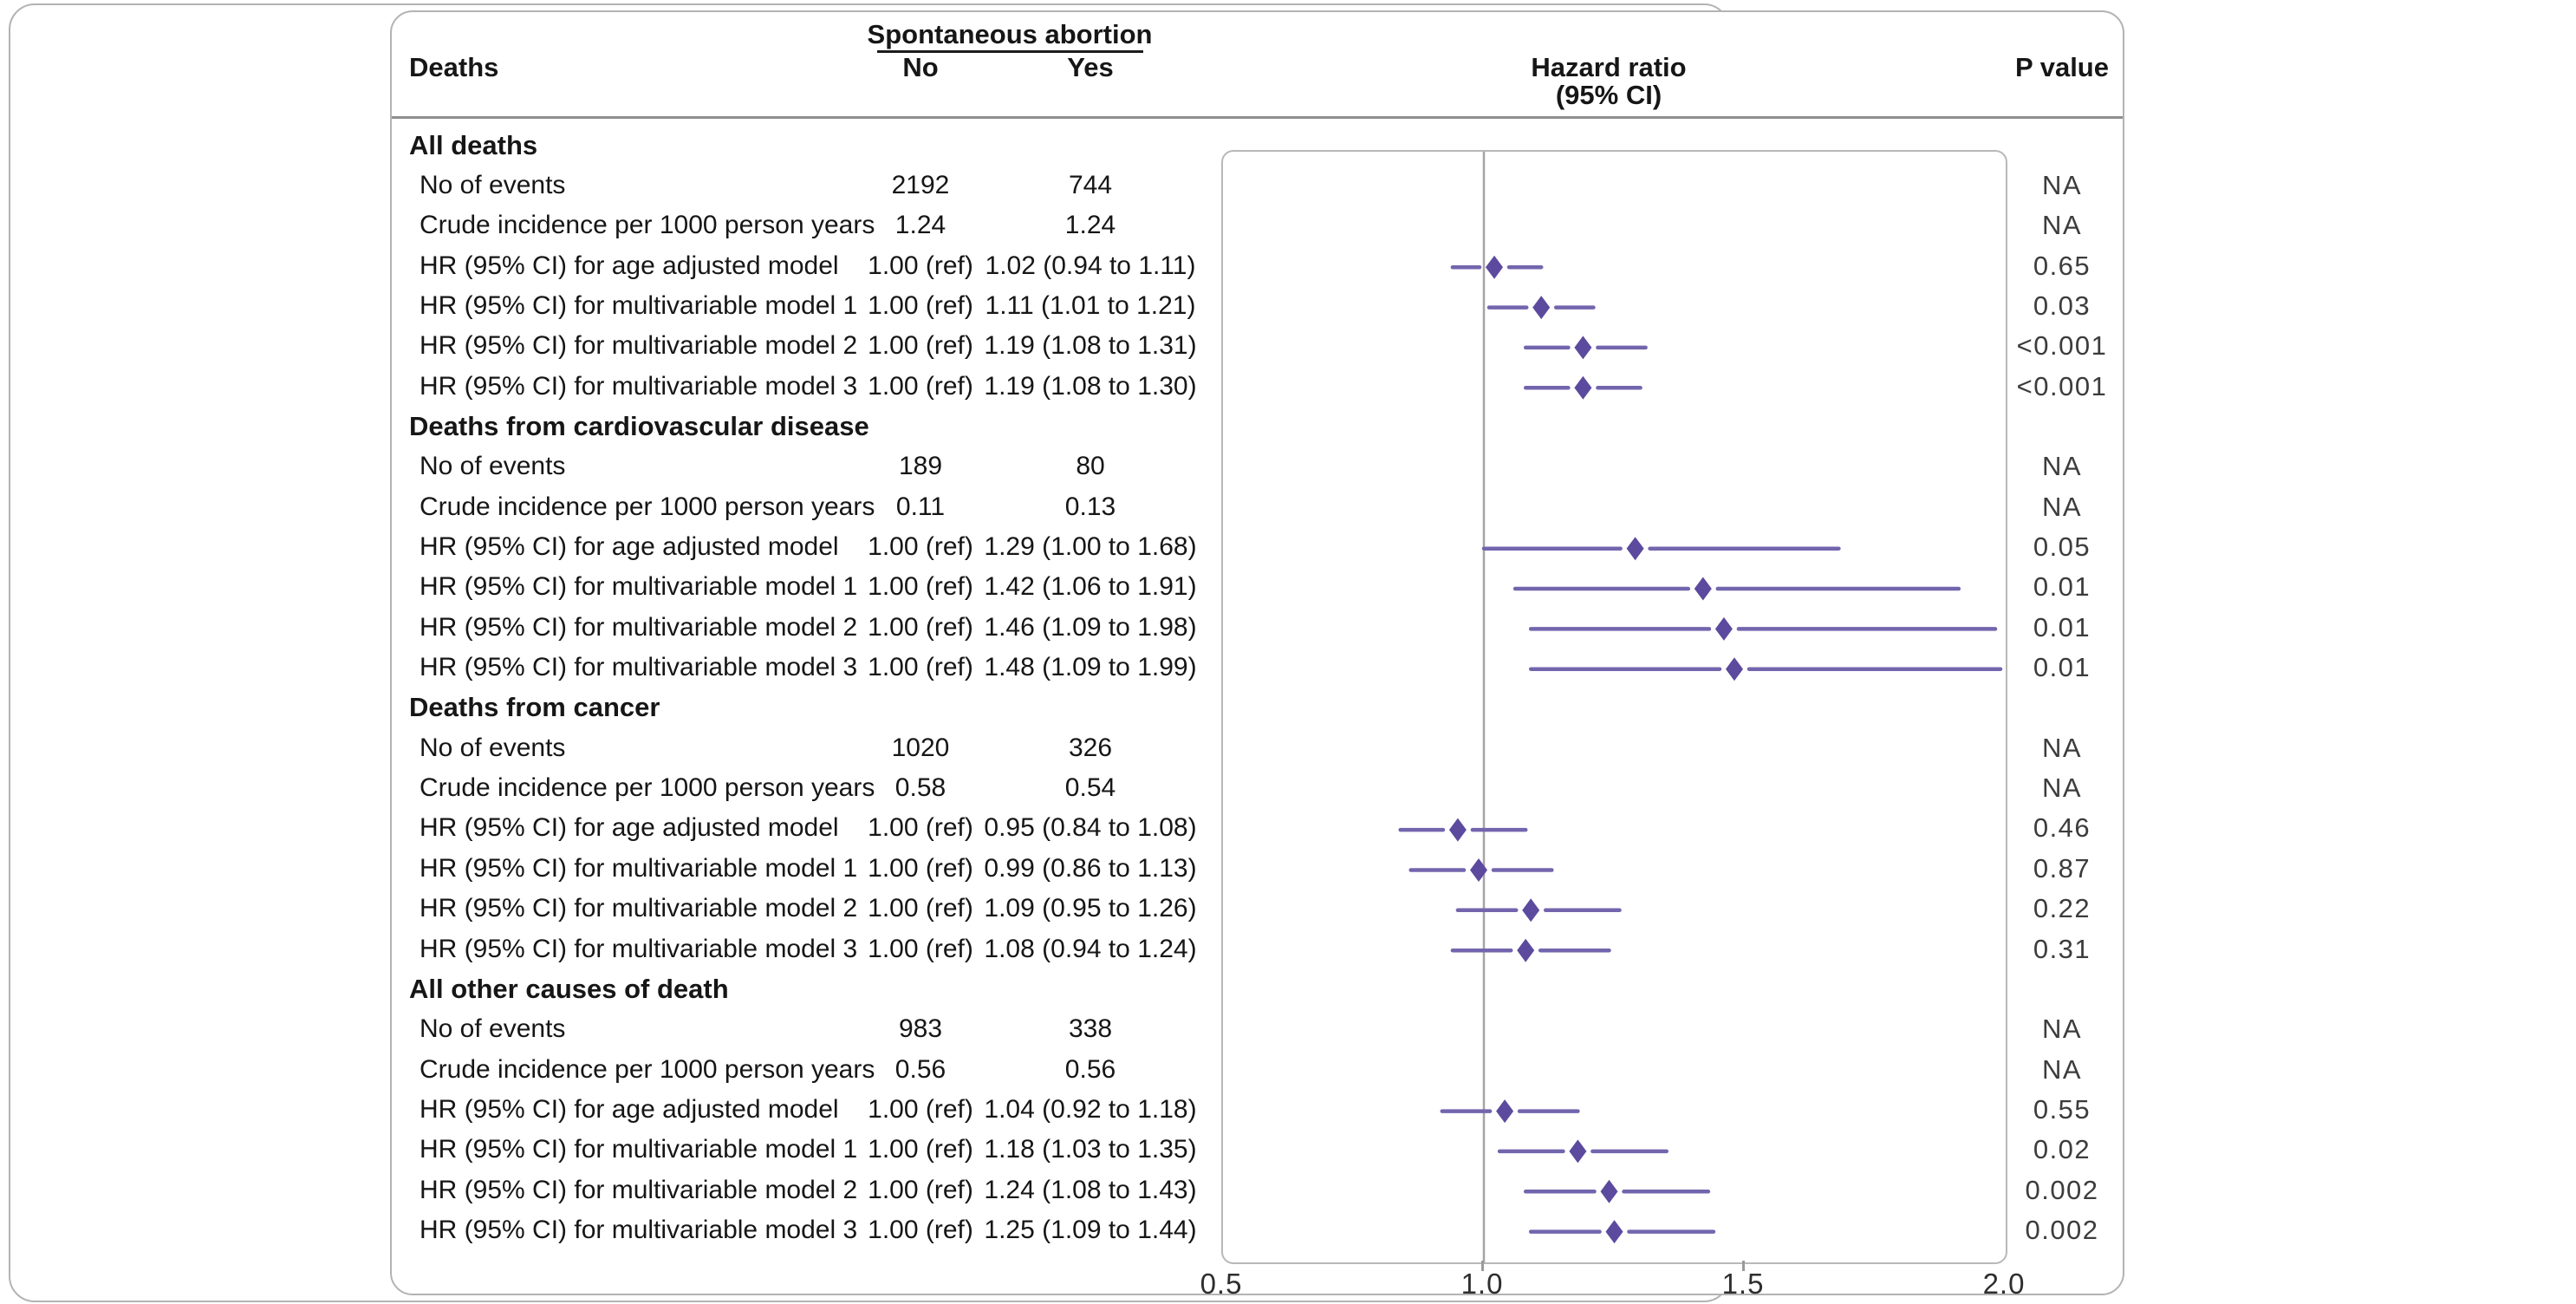  I want to click on value-yes: 1.25 (1.09 to 1.44), so click(1090, 1229).